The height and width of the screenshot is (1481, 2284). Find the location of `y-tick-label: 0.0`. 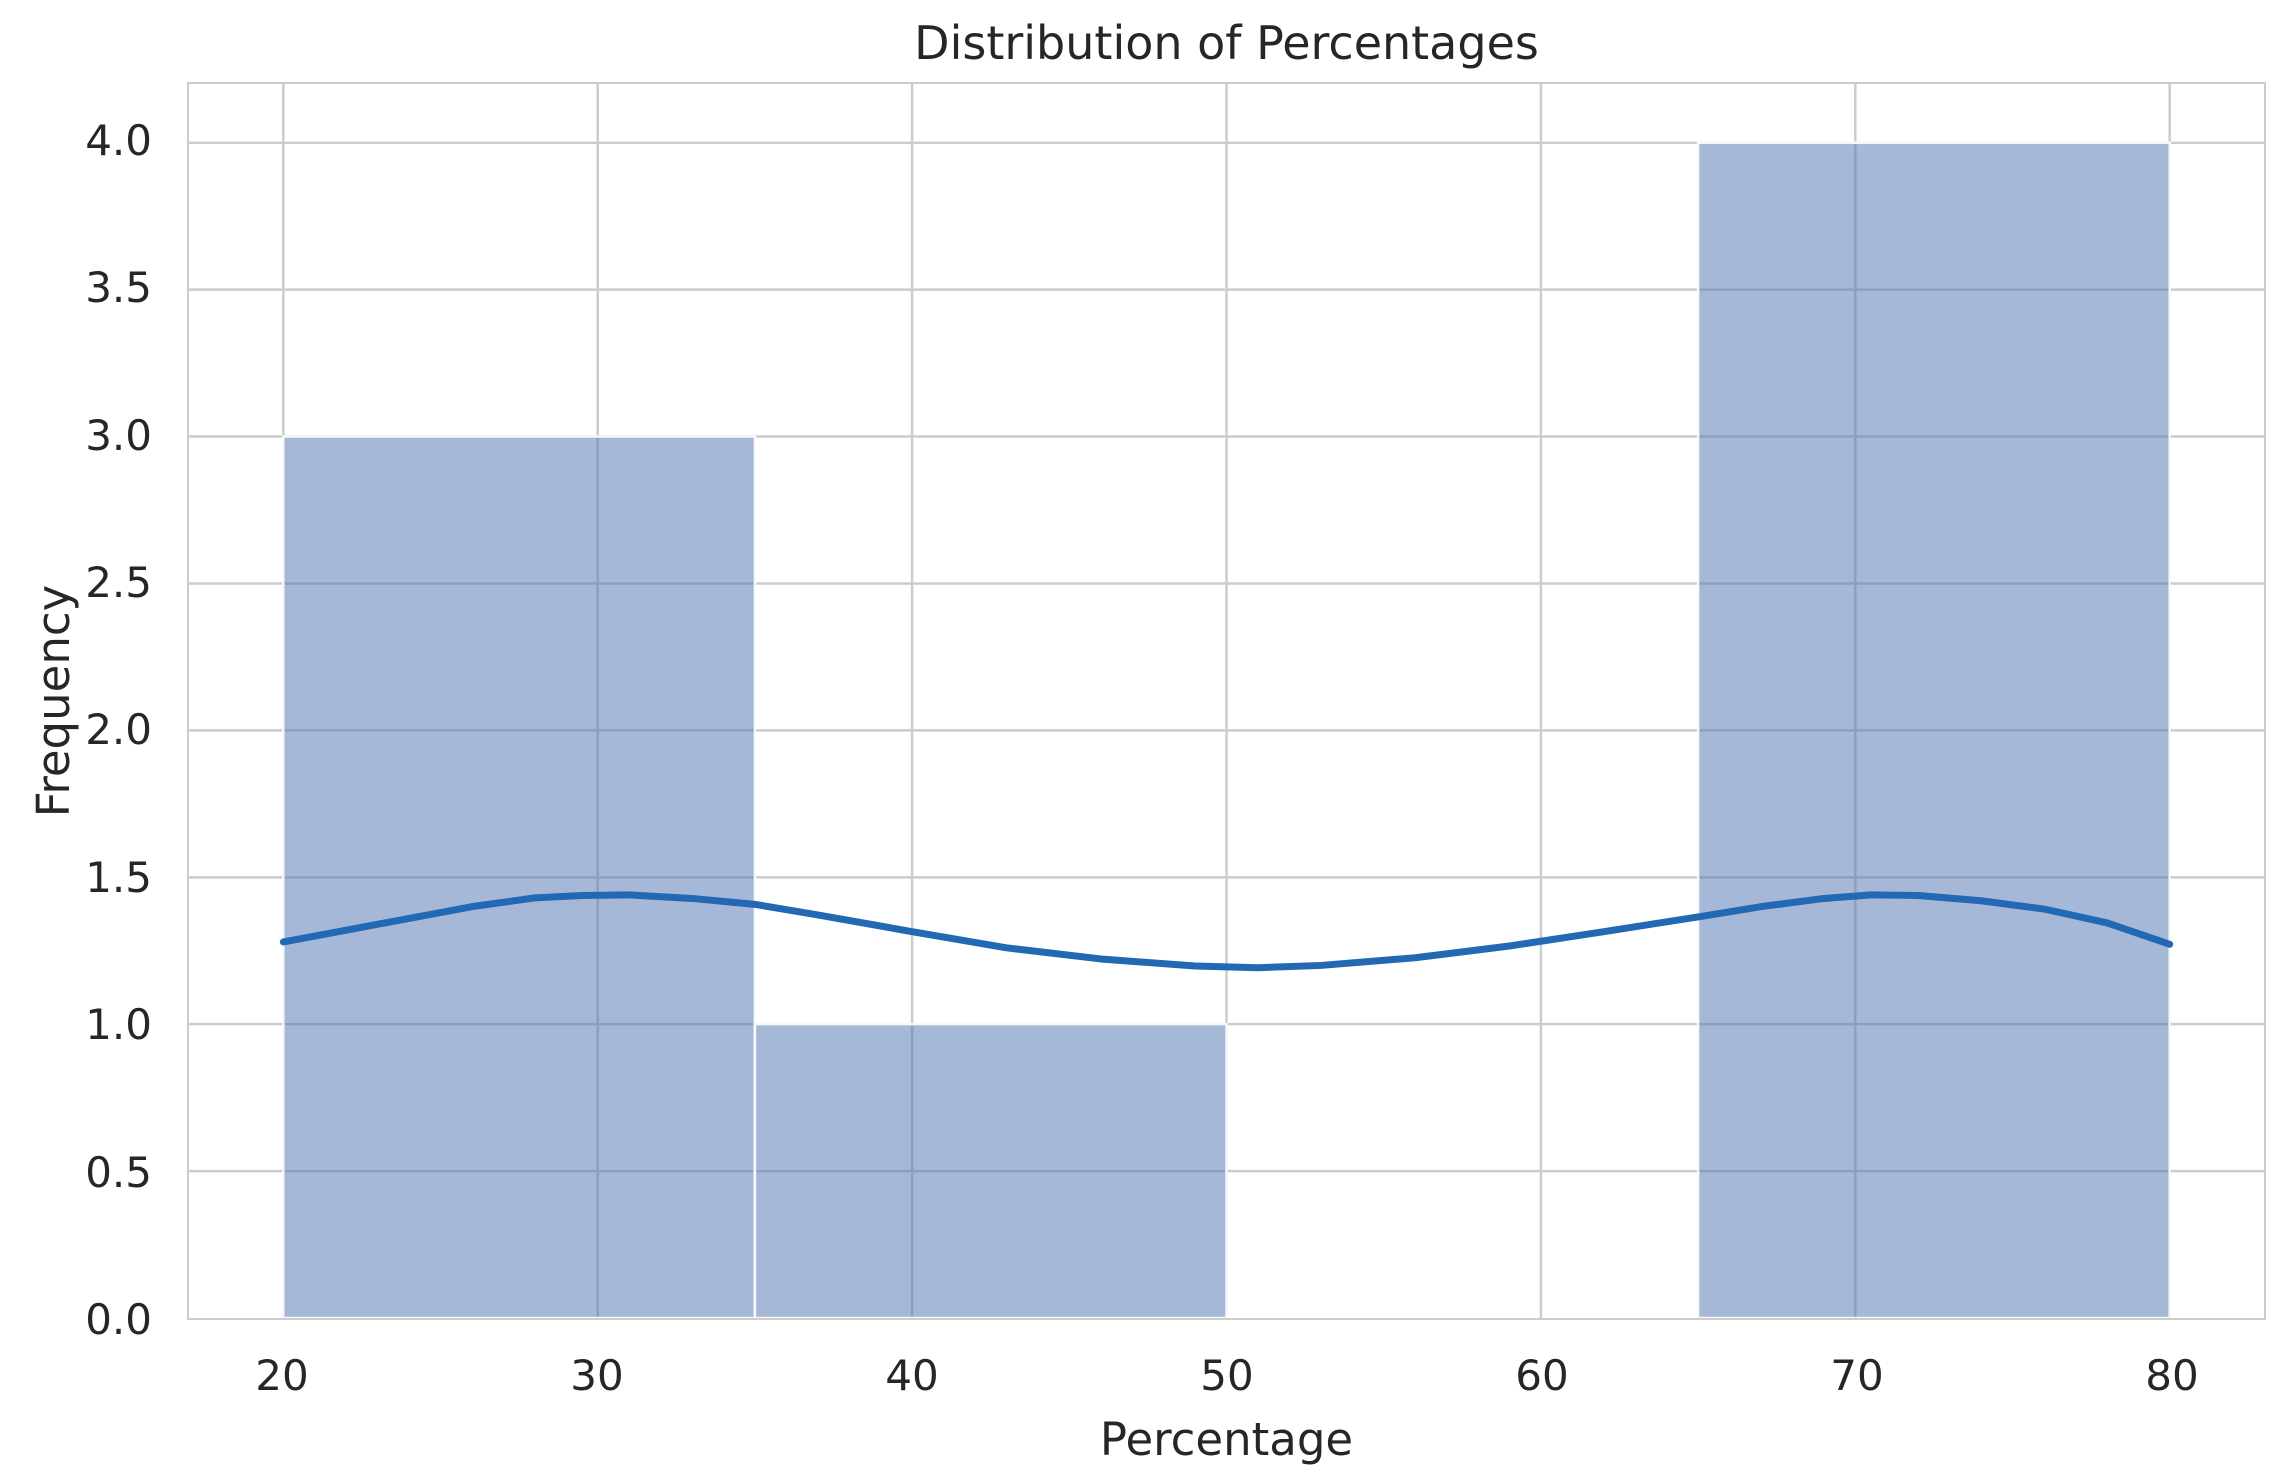

y-tick-label: 0.0 is located at coordinates (118, 1319).